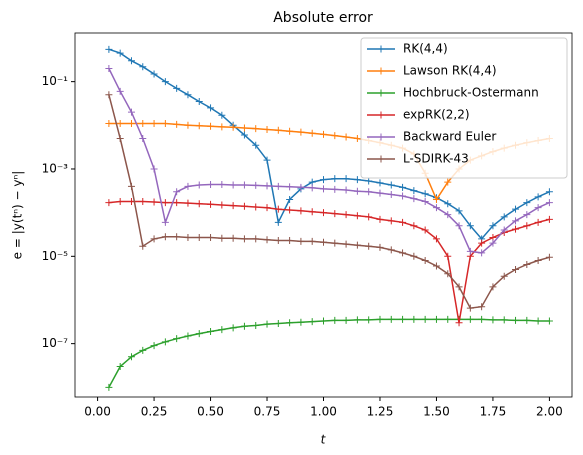  Describe the element at coordinates (329, 353) in the screenshot. I see `series-line` at that location.